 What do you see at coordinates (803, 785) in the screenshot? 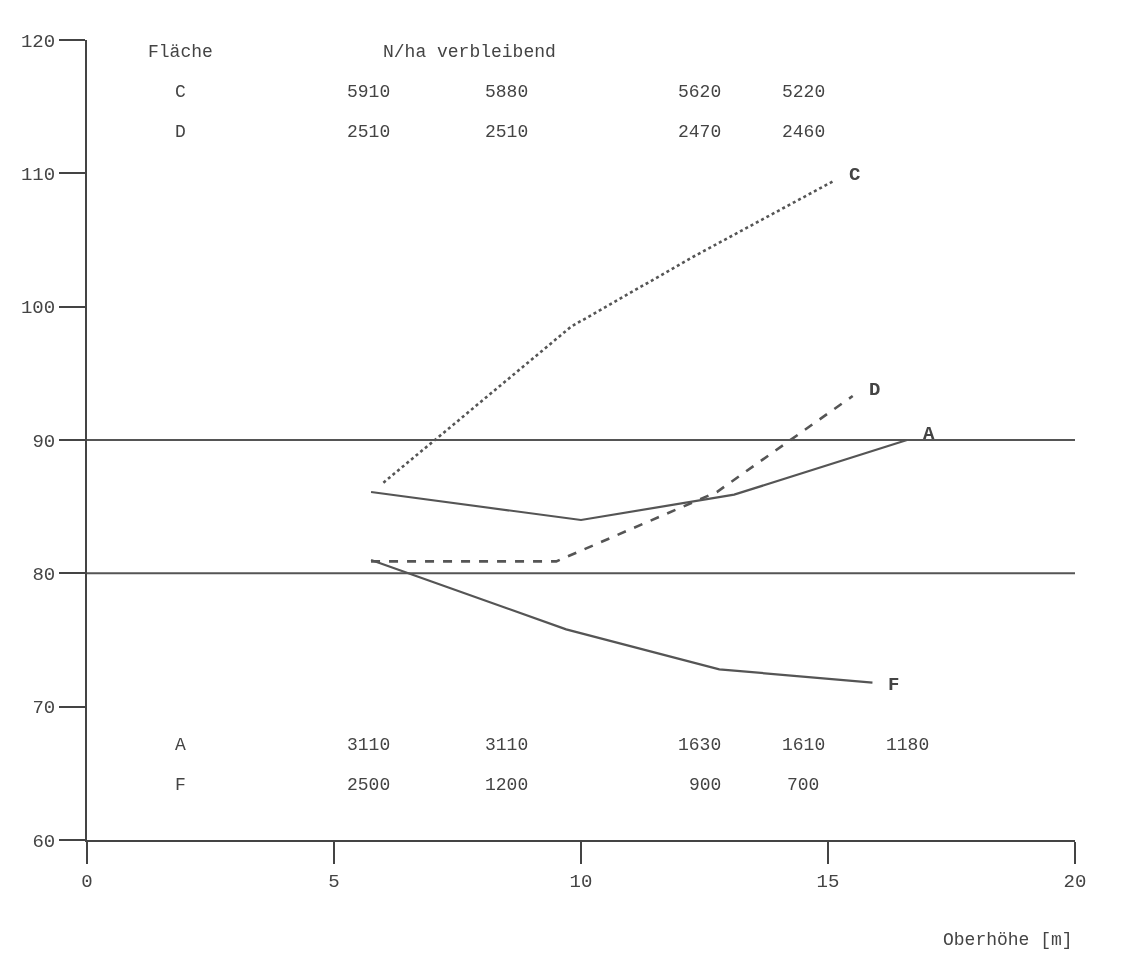
I see `annotation: 700` at bounding box center [803, 785].